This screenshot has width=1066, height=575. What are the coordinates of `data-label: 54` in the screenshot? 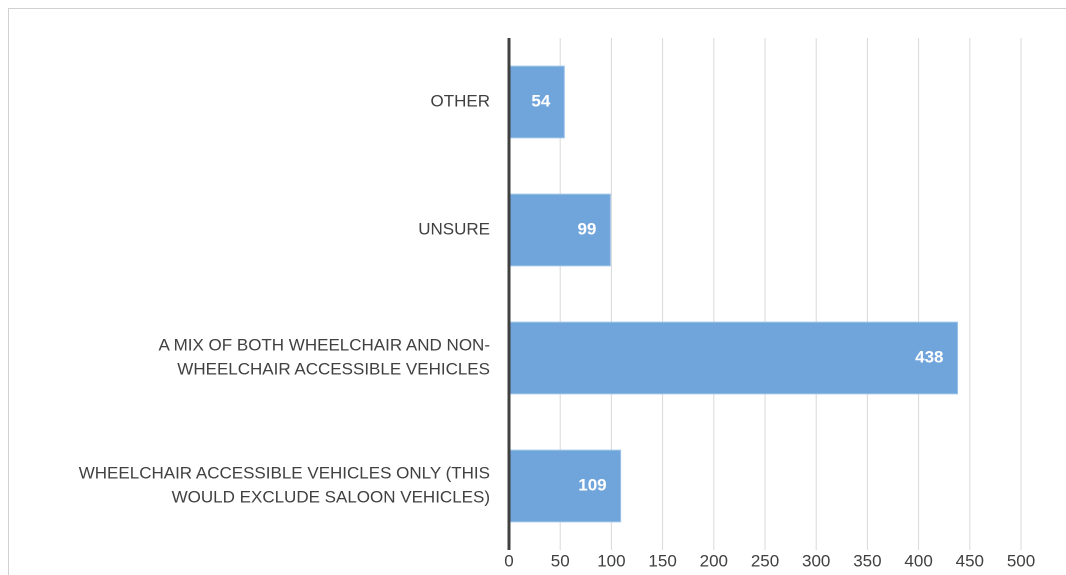 It's located at (540, 100).